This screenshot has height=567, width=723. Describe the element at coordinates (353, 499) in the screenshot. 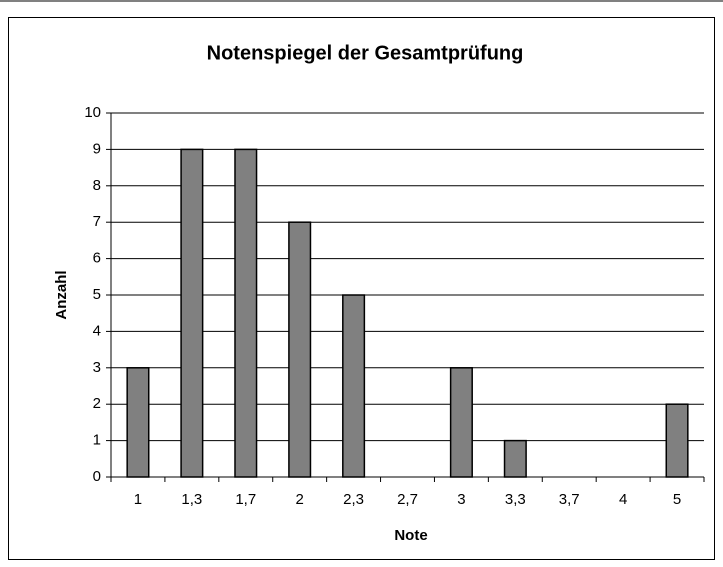

I see `x-tick-label: 2,3` at that location.